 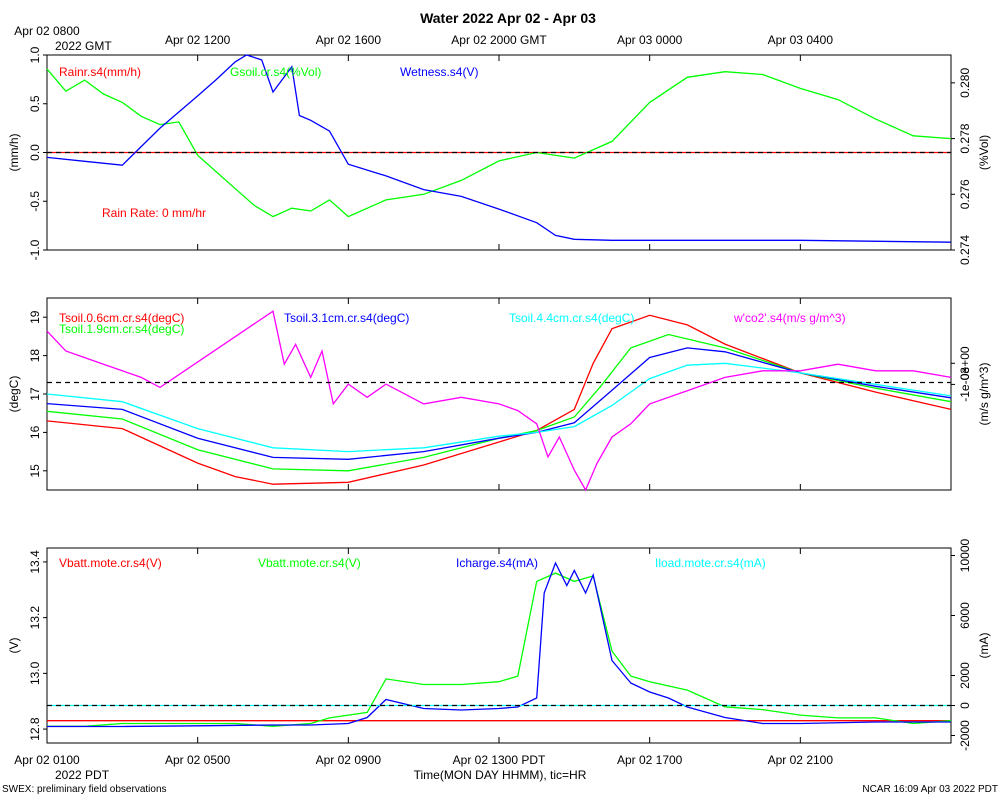 I want to click on chart-title: Water 2022 Apr 02 - Apr 03, so click(x=508, y=18).